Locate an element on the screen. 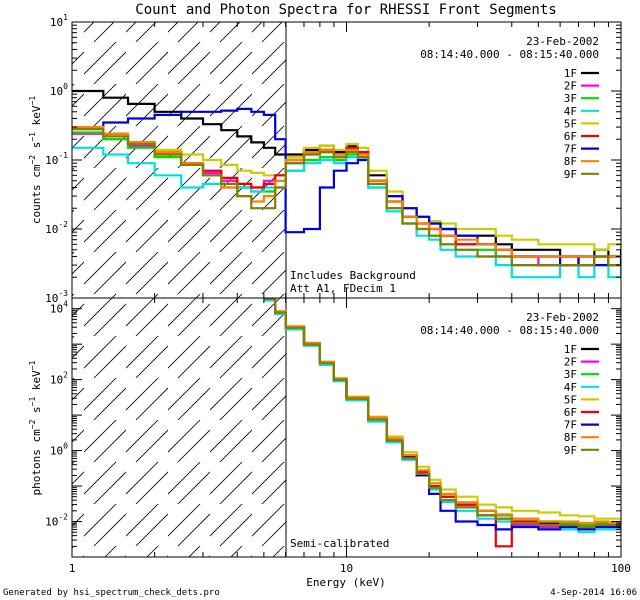  photon-legend-label-1F: 1F is located at coordinates (570, 349).